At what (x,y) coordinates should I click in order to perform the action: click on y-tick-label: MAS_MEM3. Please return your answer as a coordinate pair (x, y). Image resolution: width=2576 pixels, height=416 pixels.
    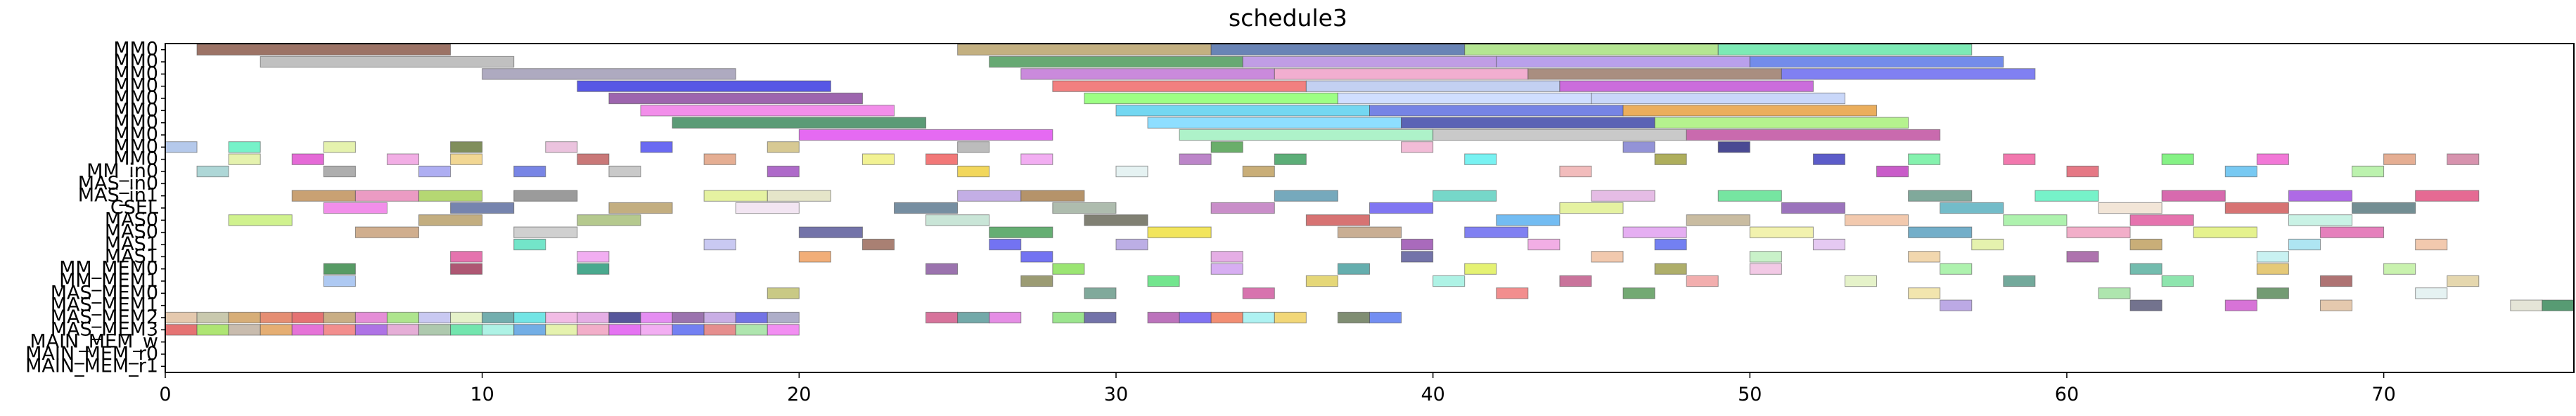
    Looking at the image, I should click on (105, 329).